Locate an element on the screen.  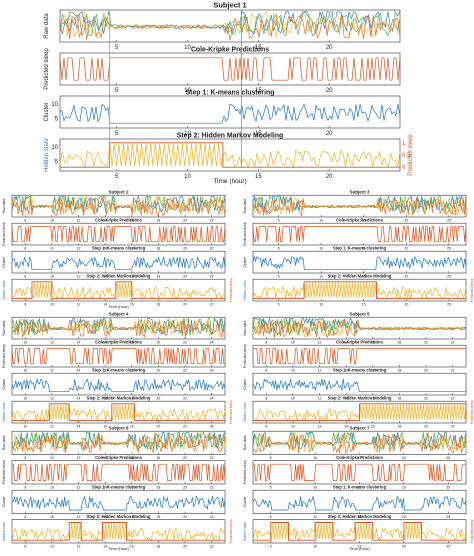
x-tick-label-1-1-1: 10 is located at coordinates (52, 249).